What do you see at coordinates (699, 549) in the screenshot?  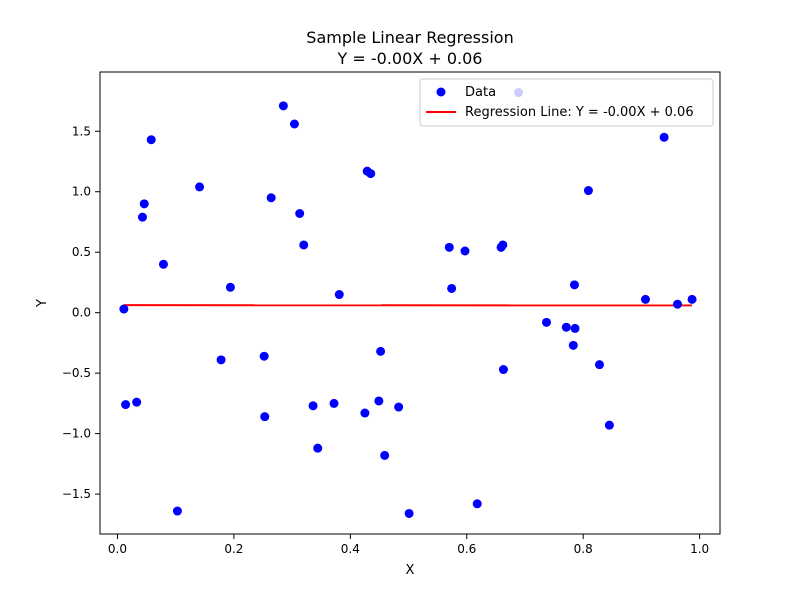 I see `x-tick-label-5: 1.0` at bounding box center [699, 549].